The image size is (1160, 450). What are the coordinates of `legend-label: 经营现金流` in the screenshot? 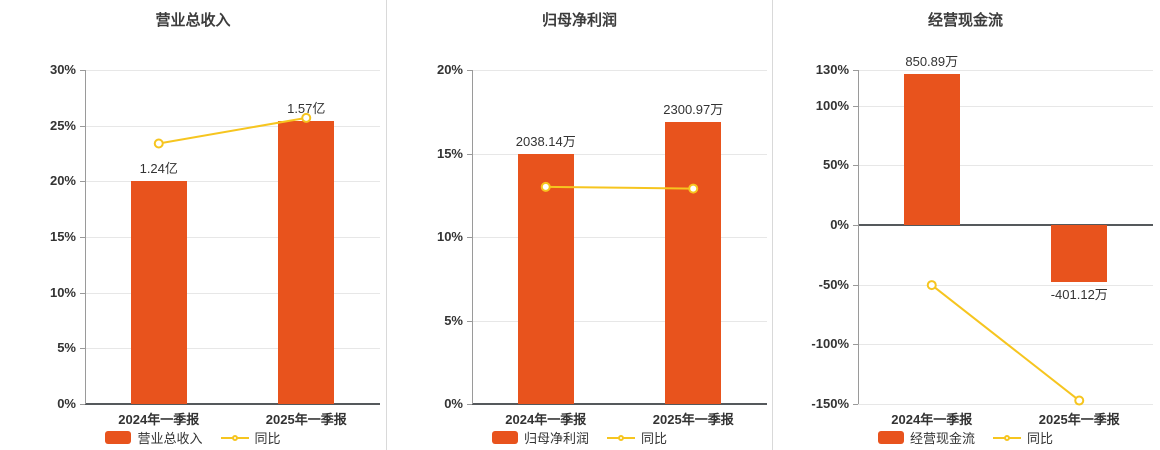 It's located at (942, 438).